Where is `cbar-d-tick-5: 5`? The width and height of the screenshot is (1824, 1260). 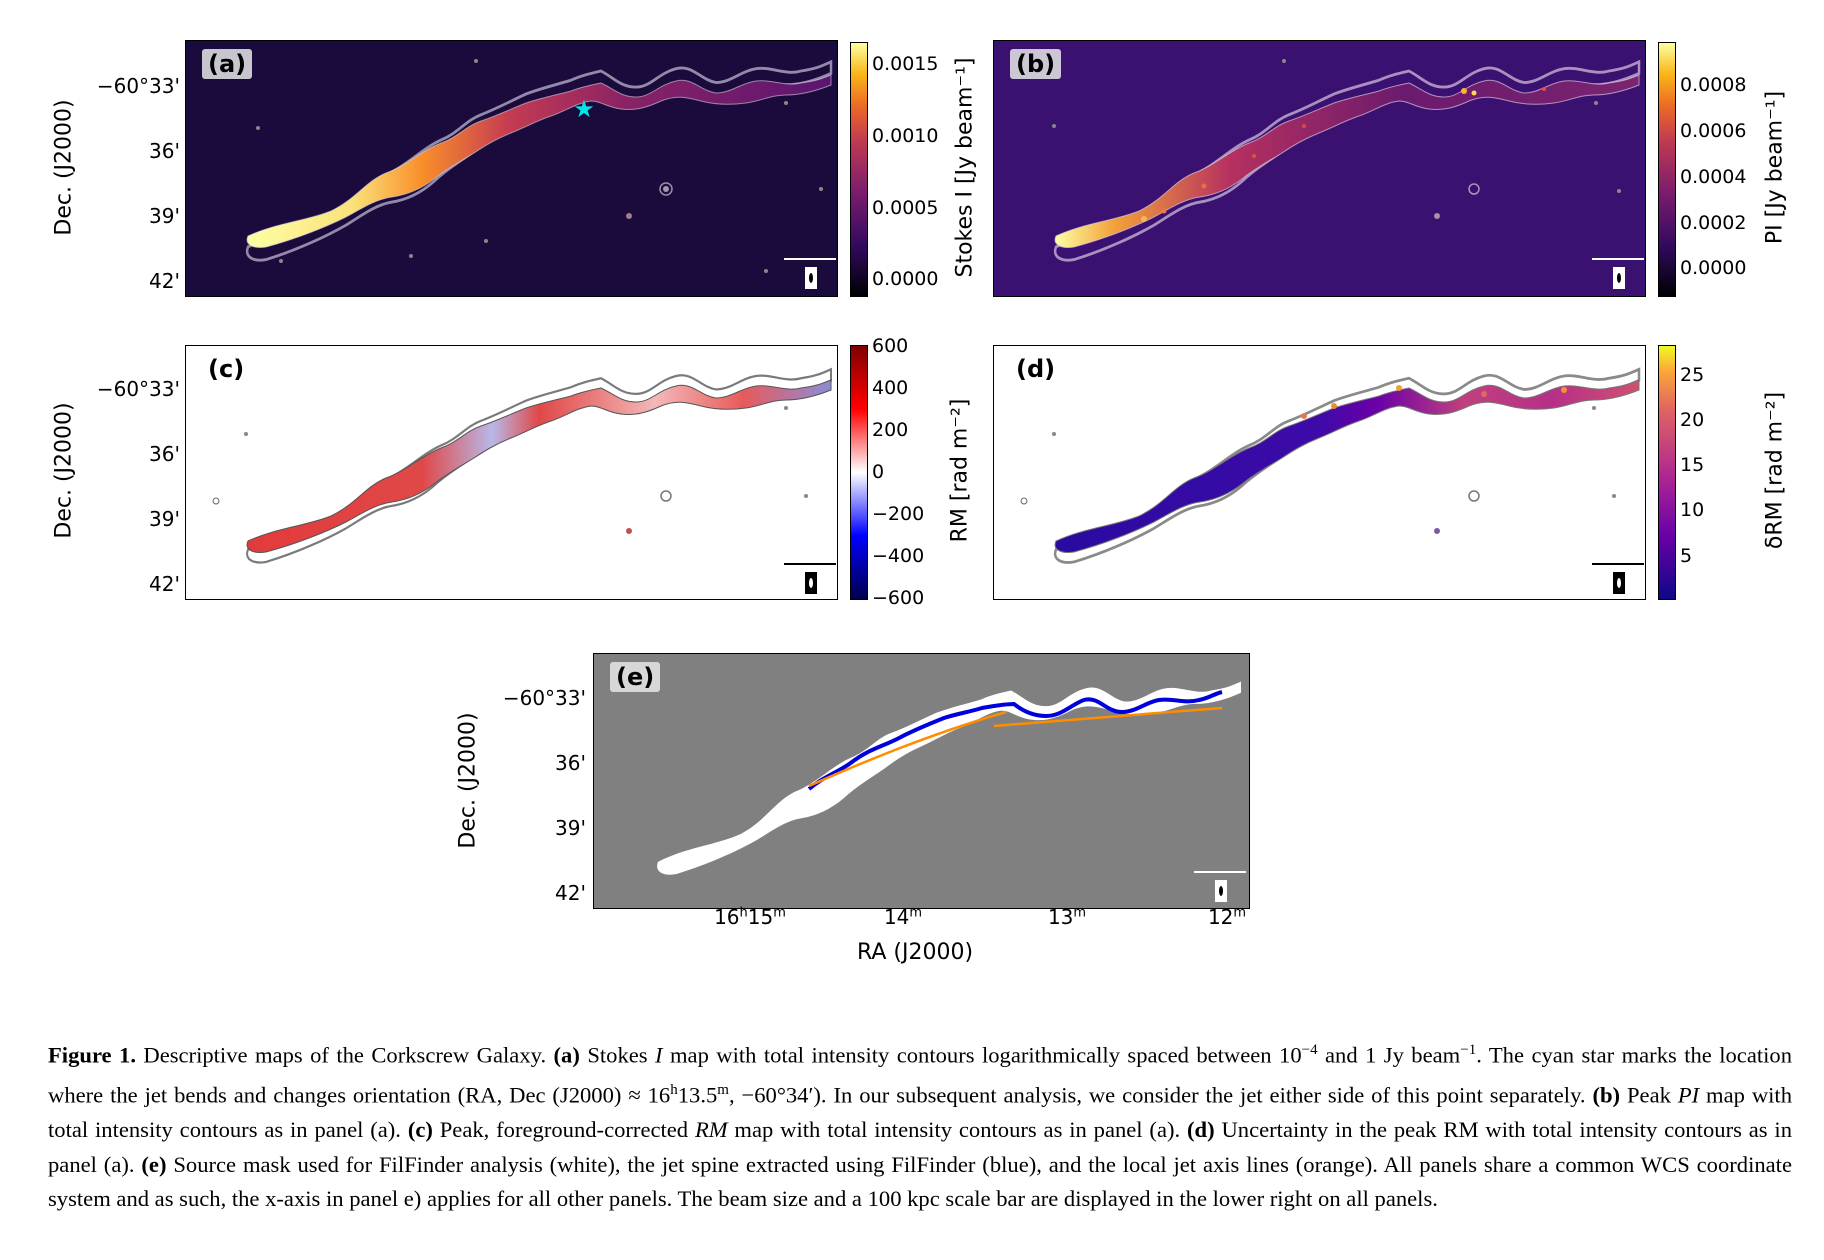
cbar-d-tick-5: 5 is located at coordinates (1686, 556).